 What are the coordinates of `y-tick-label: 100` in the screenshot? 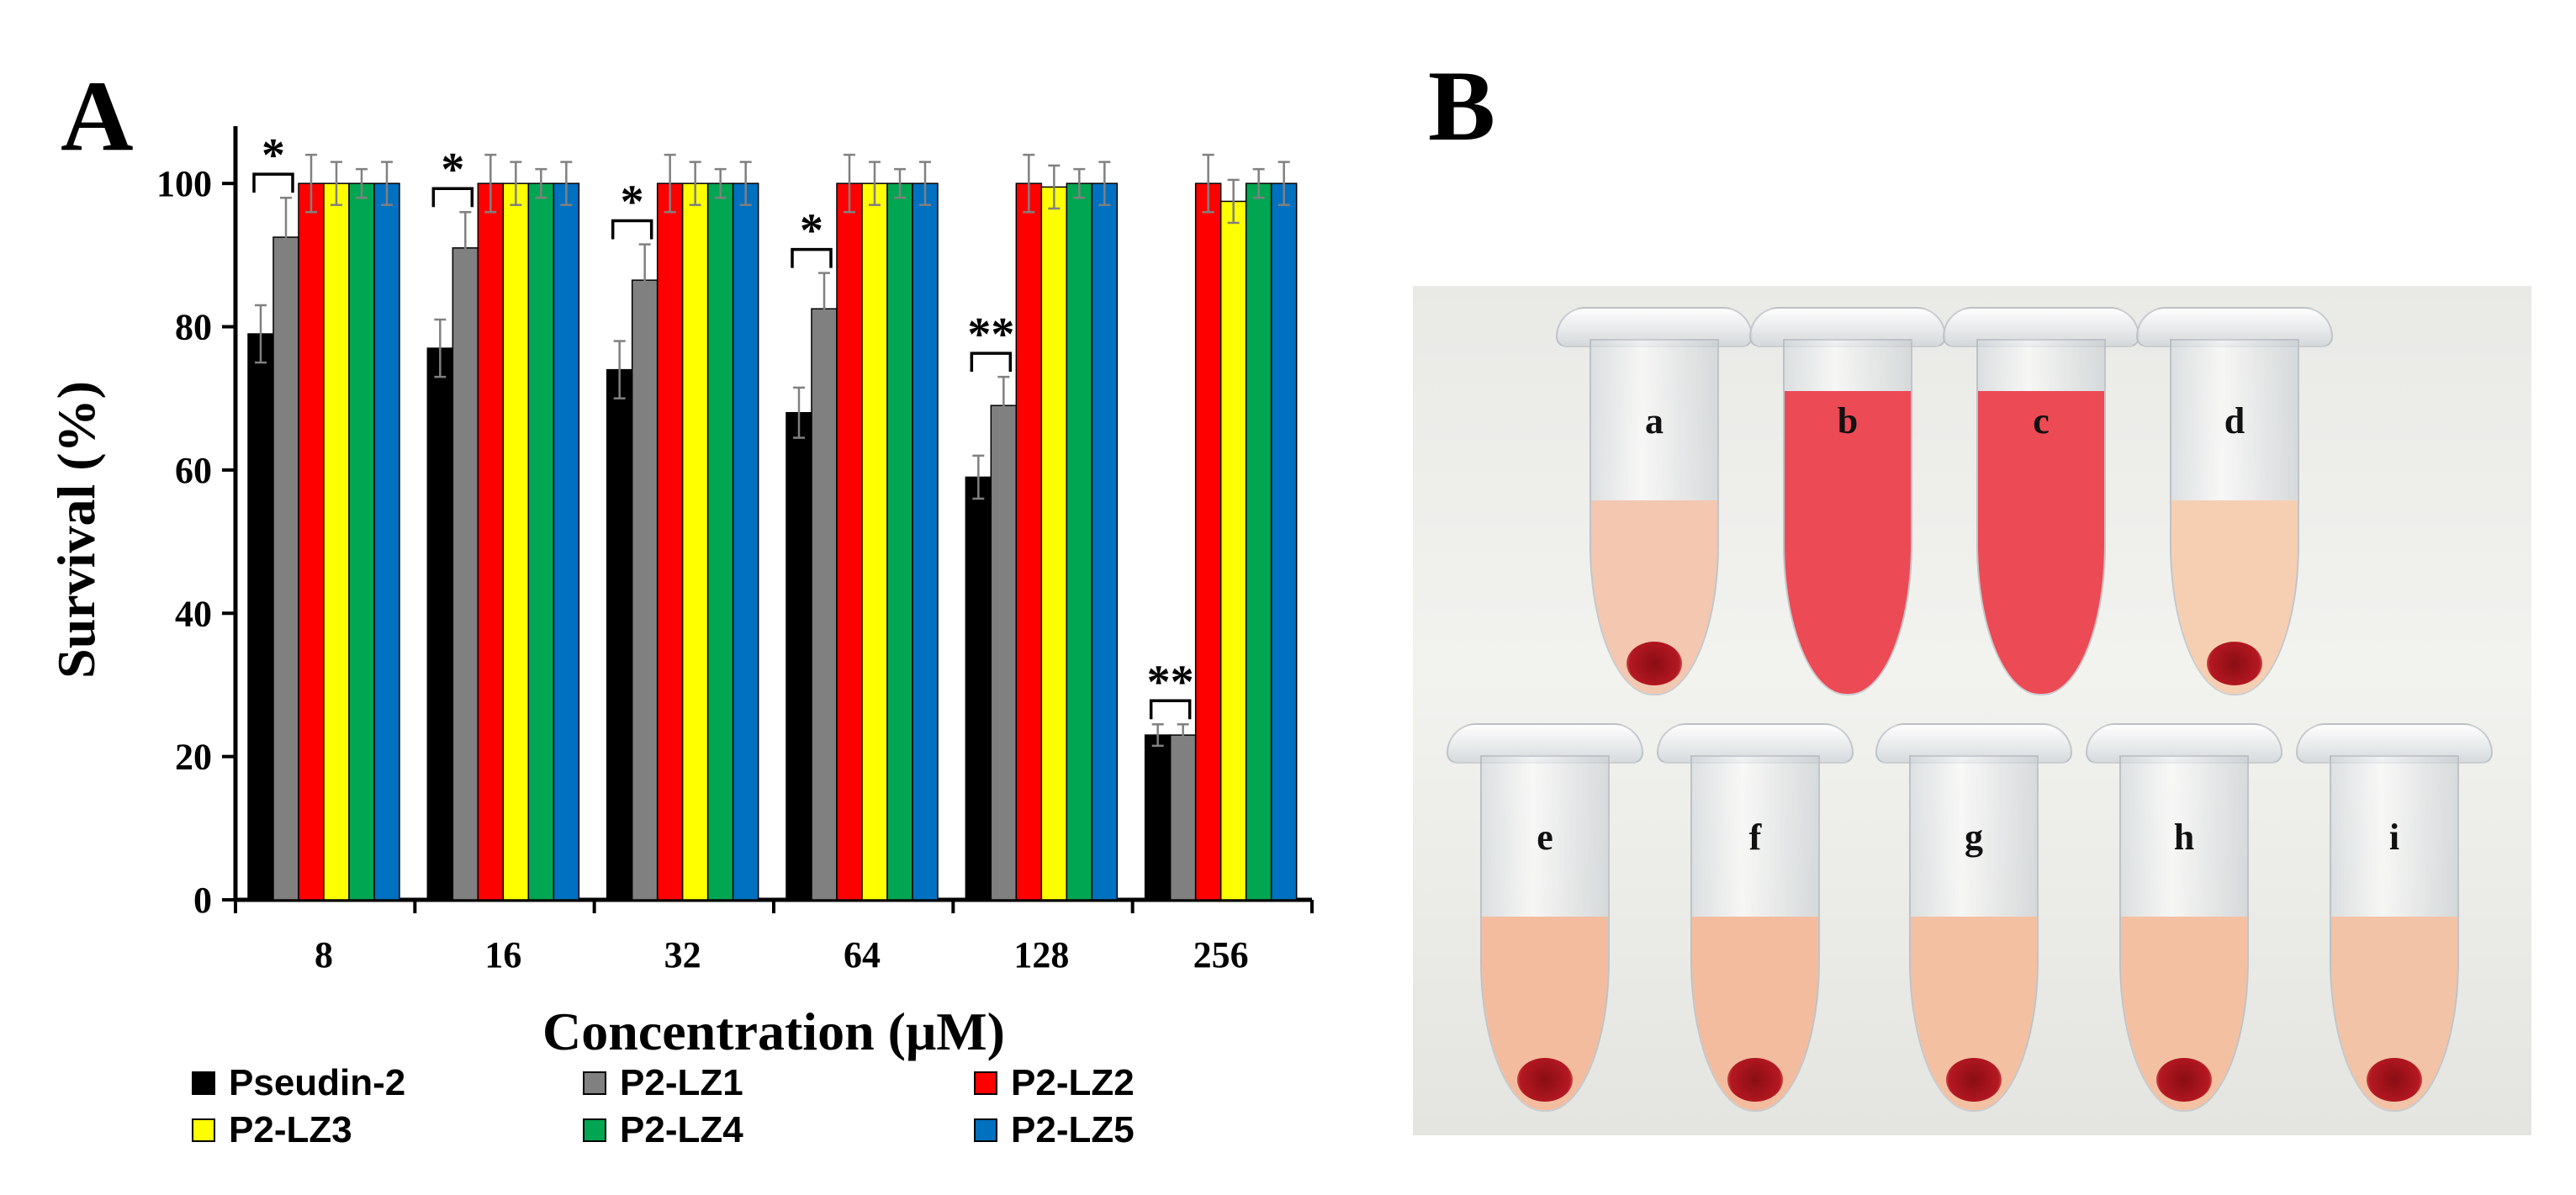 It's located at (184, 183).